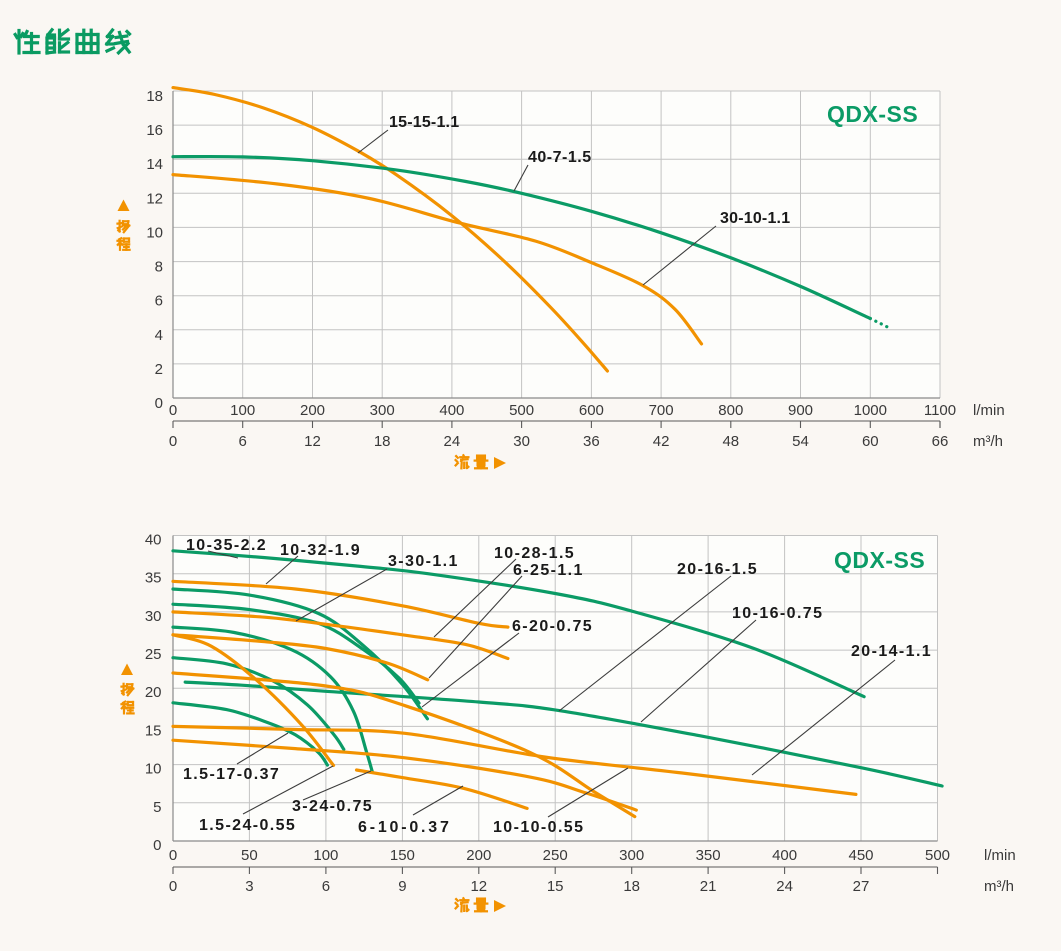 The width and height of the screenshot is (1061, 951). Describe the element at coordinates (860, 855) in the screenshot. I see `svg-text: 450` at that location.